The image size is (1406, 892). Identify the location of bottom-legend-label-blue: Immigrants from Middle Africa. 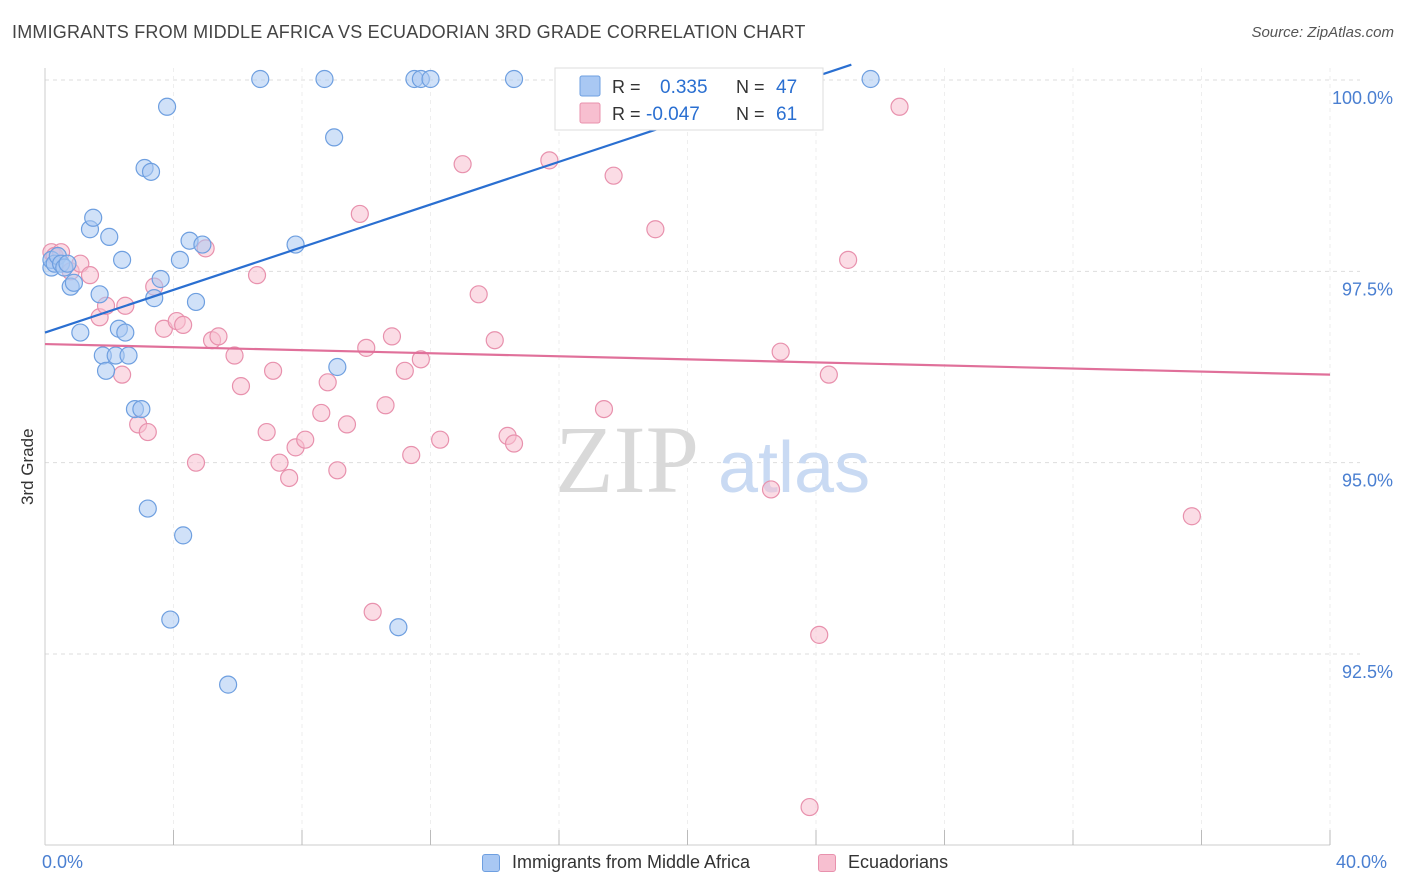
(631, 862).